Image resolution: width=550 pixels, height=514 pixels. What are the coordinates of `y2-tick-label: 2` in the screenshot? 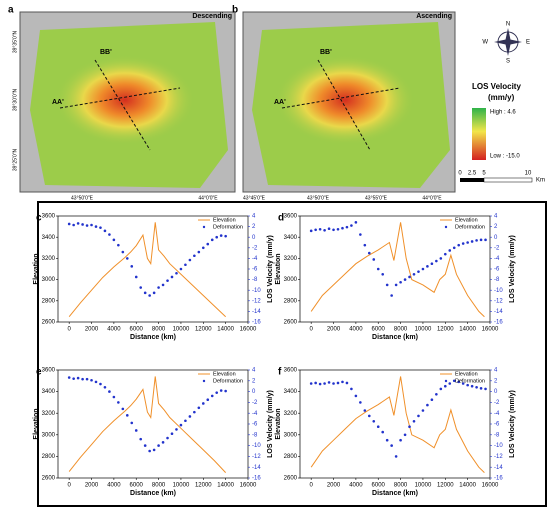 It's located at (254, 381).